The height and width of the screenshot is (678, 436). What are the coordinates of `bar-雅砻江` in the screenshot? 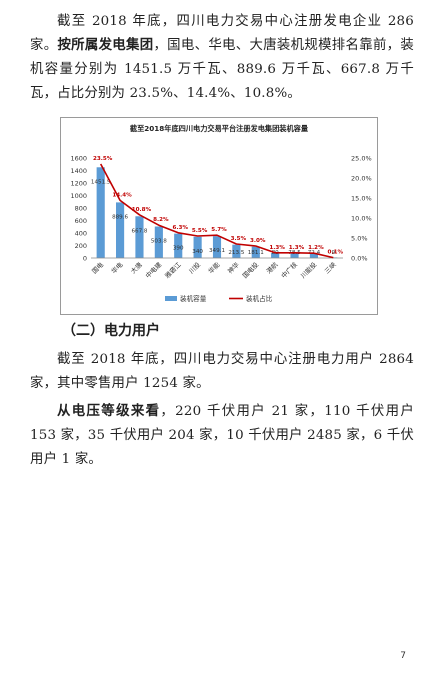 It's located at (178, 245).